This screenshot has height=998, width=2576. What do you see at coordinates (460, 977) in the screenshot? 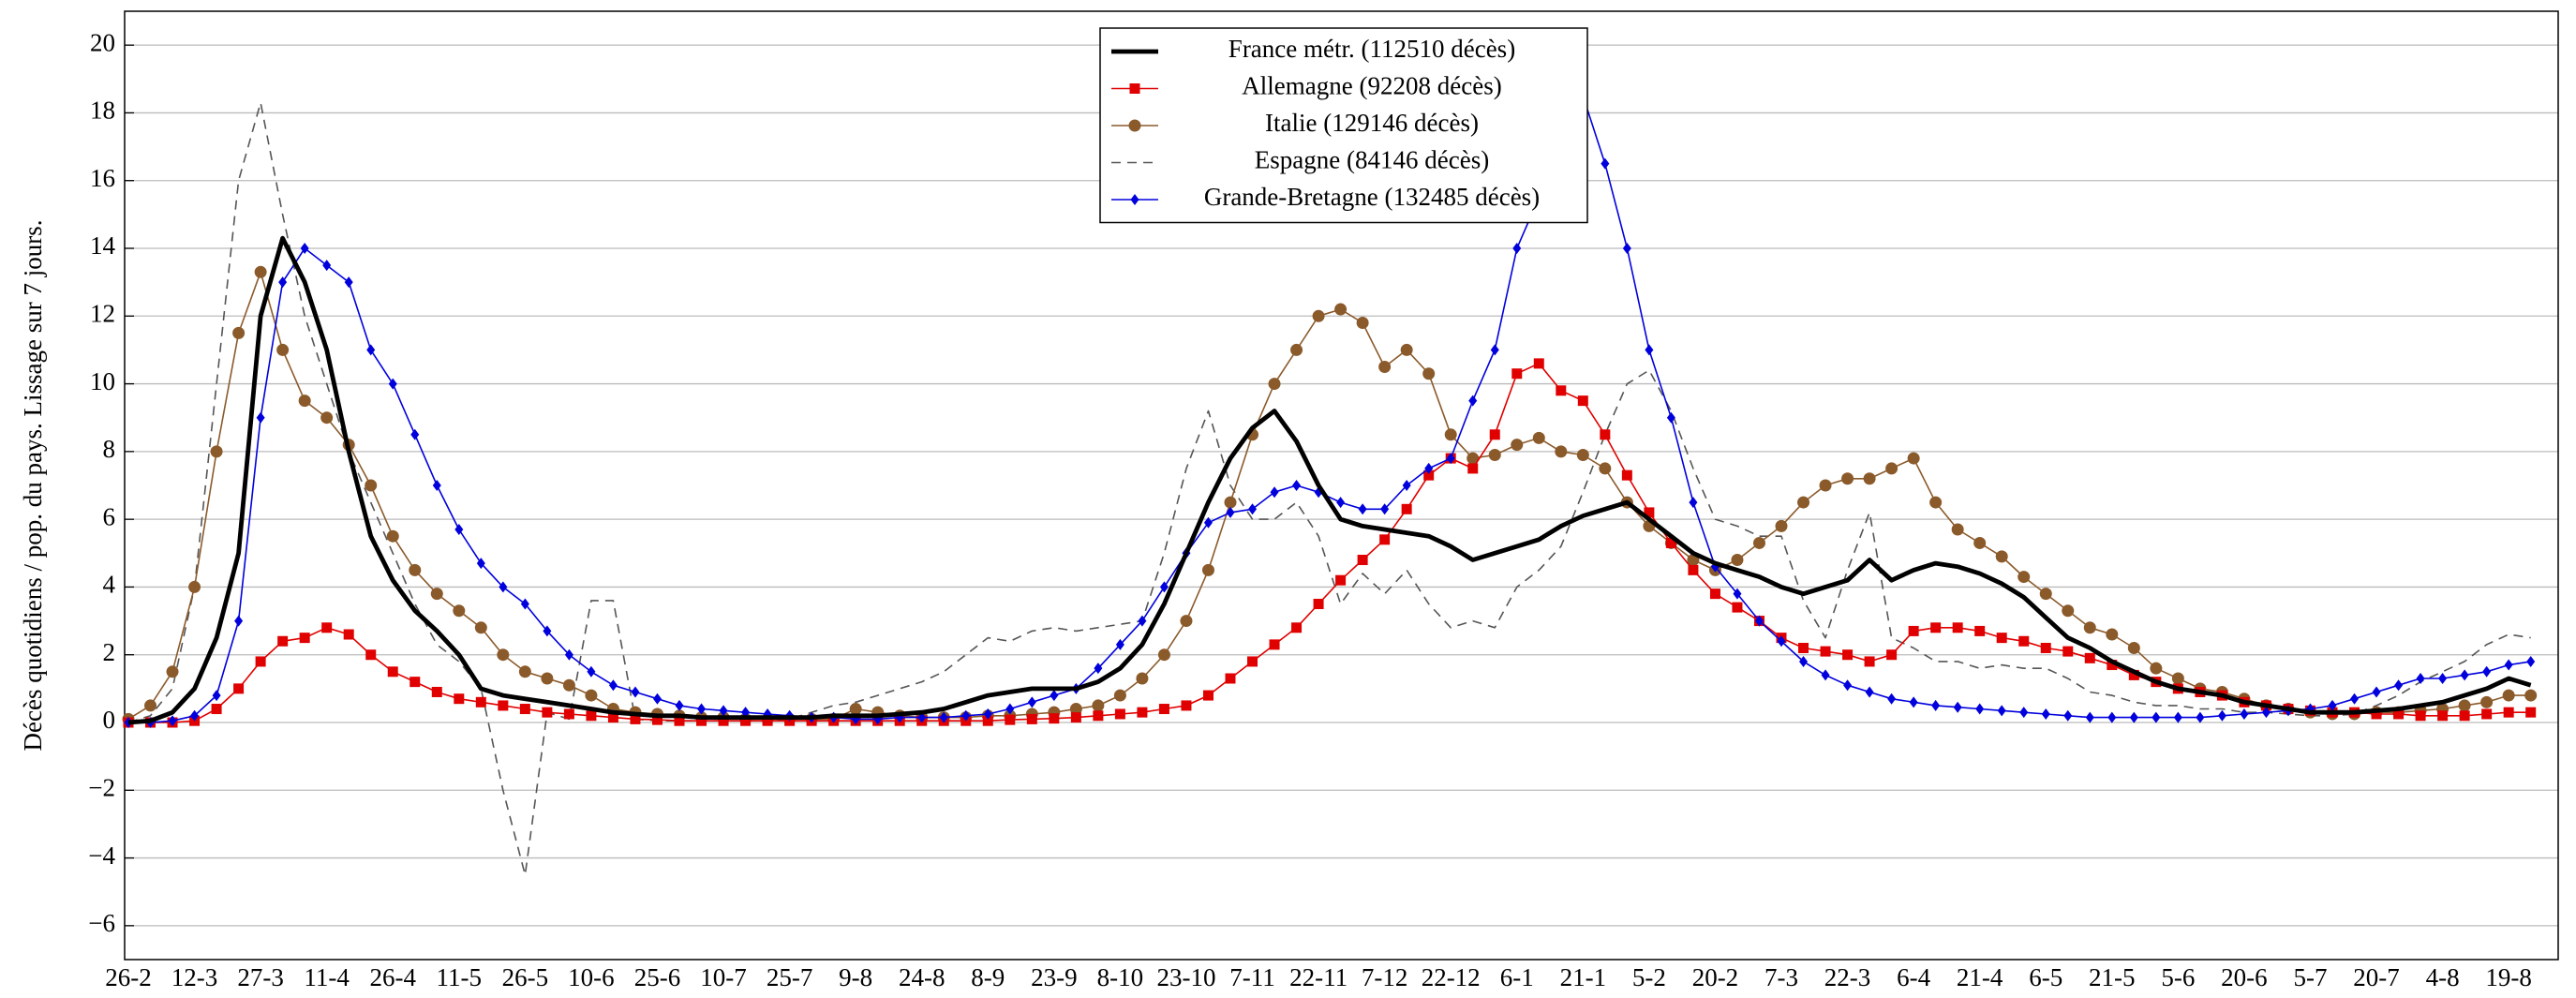
I see `x-tick-label: 11-5` at bounding box center [460, 977].